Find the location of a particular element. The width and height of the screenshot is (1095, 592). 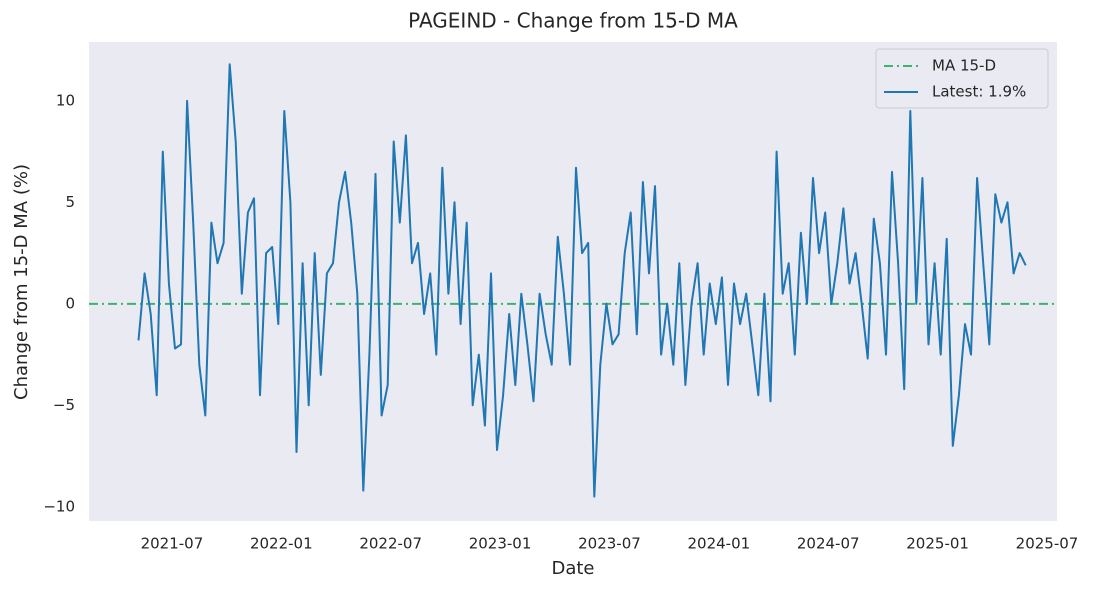

y-tick-label: −5 is located at coordinates (64, 405).